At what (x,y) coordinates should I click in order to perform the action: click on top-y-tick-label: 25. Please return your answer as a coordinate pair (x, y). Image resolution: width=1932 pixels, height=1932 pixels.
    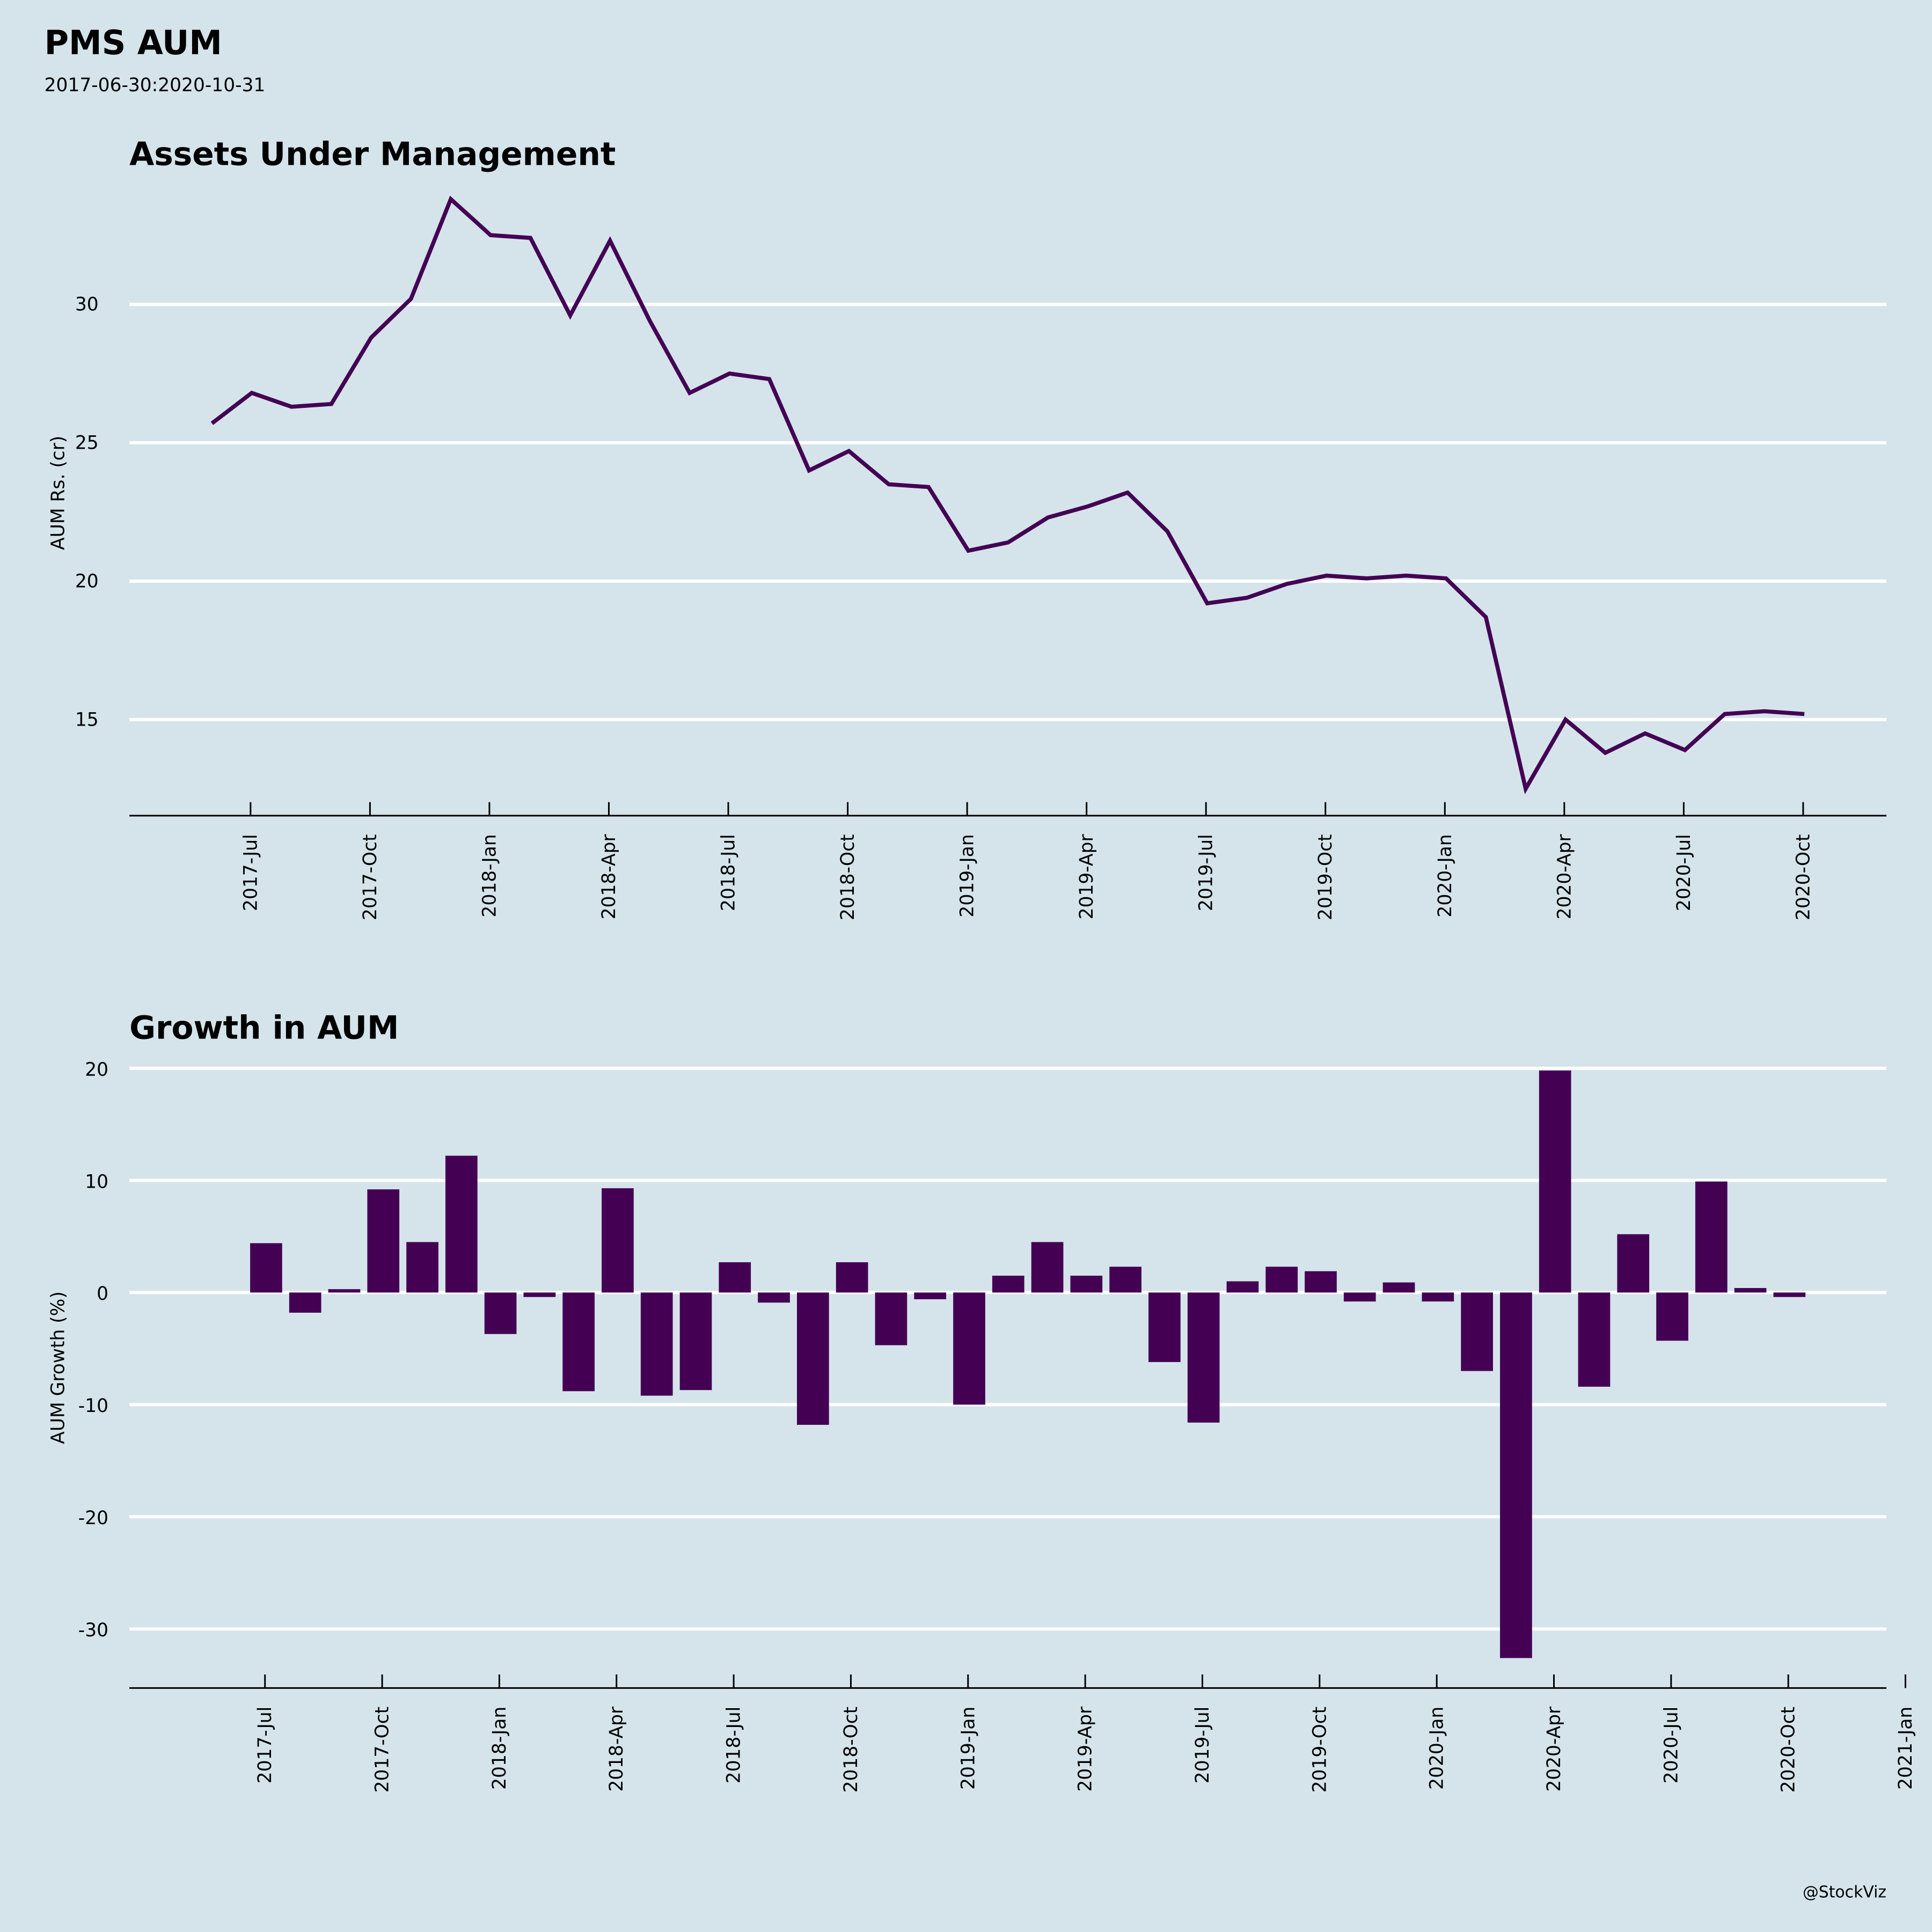
    Looking at the image, I should click on (87, 442).